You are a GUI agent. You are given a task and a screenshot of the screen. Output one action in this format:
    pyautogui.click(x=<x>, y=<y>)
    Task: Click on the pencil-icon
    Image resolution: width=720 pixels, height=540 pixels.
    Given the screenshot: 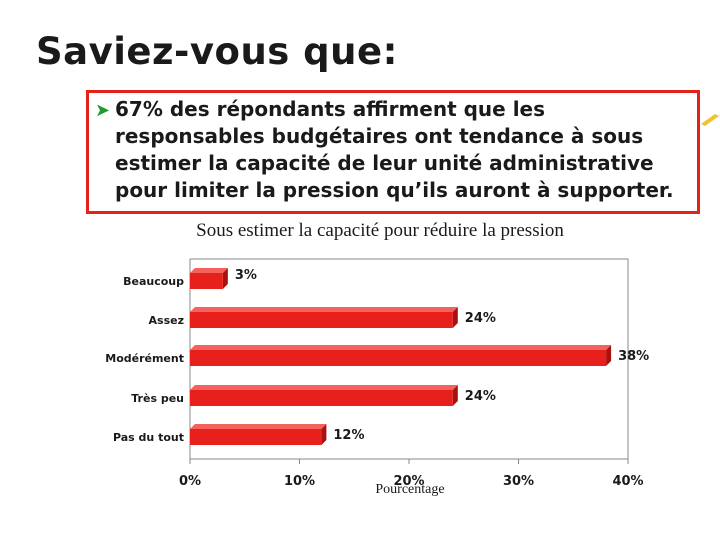 What is the action you would take?
    pyautogui.click(x=710, y=120)
    